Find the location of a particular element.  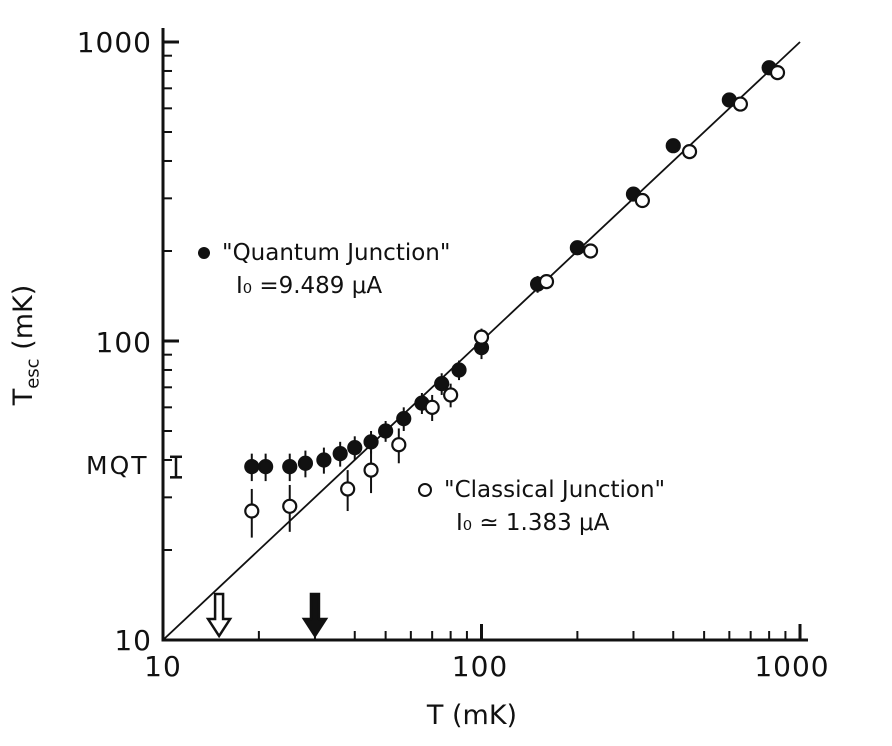

y-axis-label-sub: esc is located at coordinates (33, 373).